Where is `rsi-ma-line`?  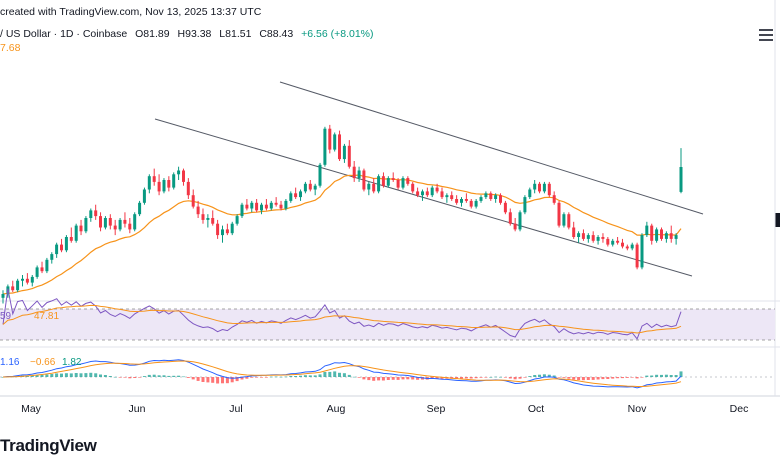
rsi-ma-line is located at coordinates (342, 319).